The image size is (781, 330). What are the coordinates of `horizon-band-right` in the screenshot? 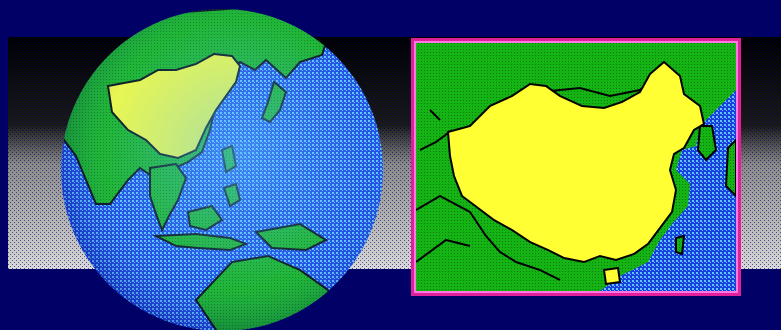 It's located at (761, 153).